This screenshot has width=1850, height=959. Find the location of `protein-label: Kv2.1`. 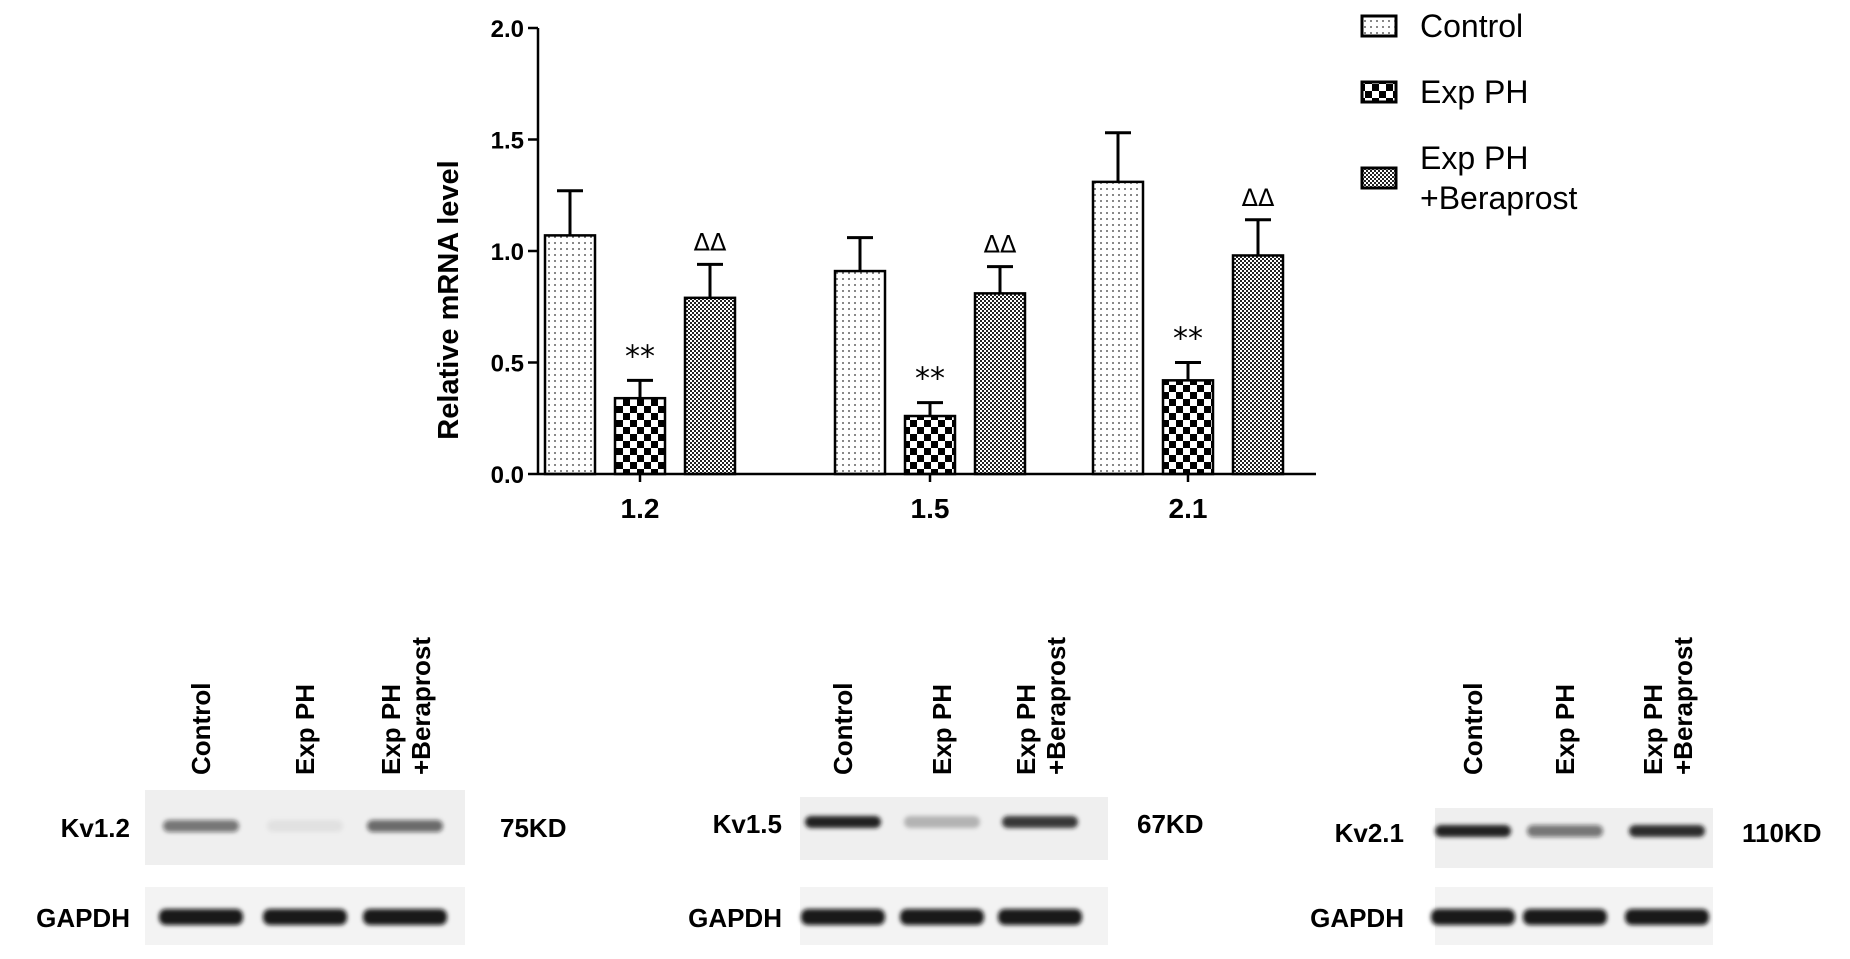

protein-label: Kv2.1 is located at coordinates (1369, 833).